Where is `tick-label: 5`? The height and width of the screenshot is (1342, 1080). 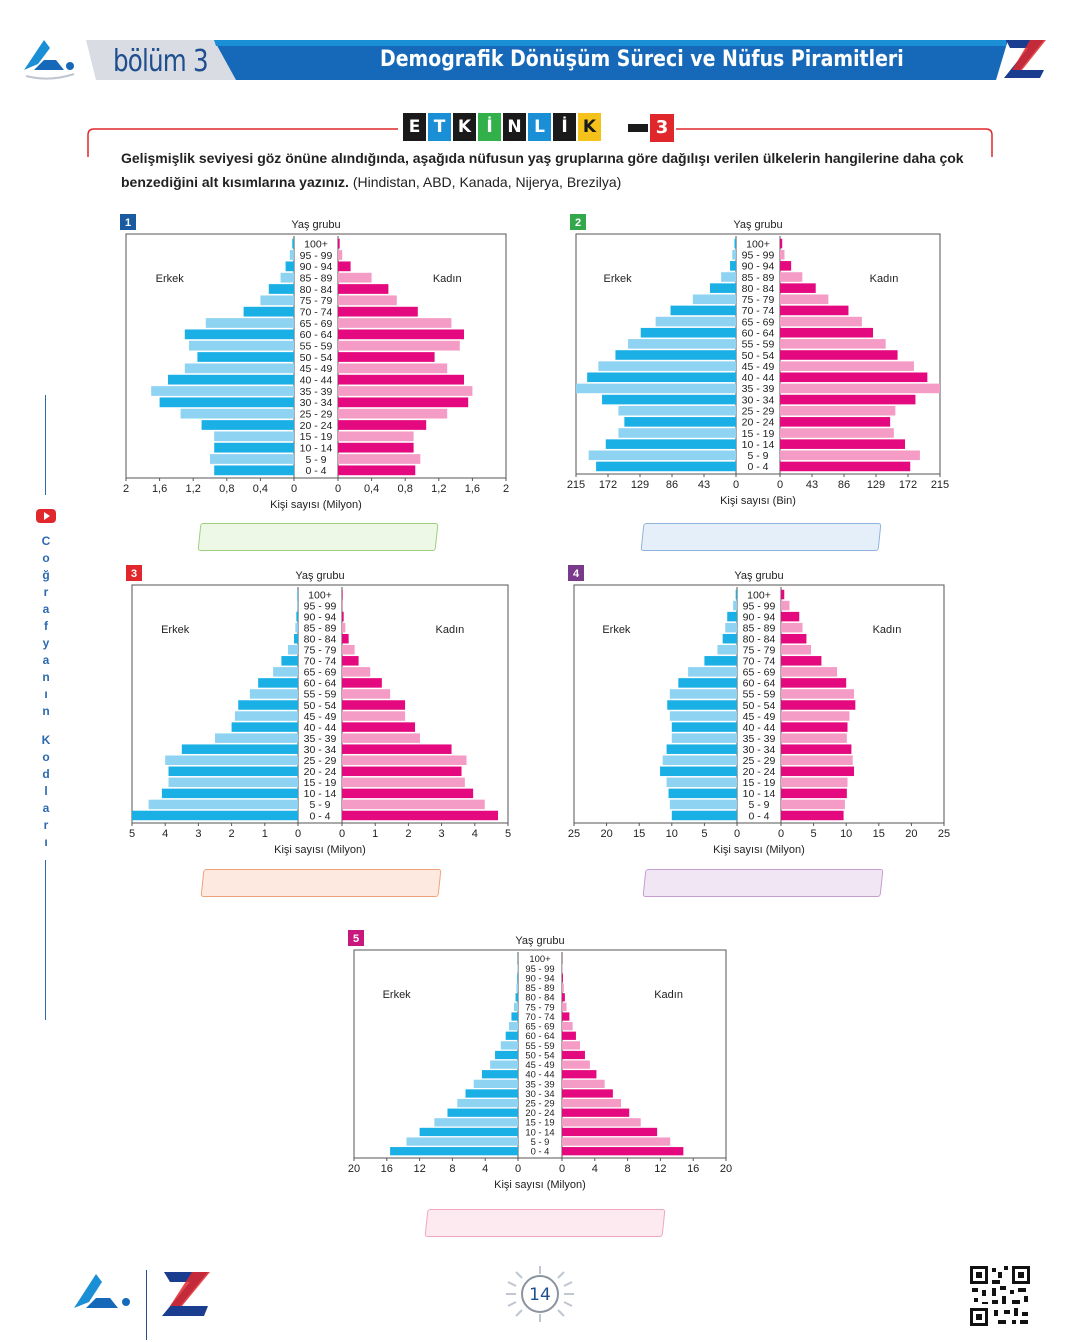 tick-label: 5 is located at coordinates (814, 834).